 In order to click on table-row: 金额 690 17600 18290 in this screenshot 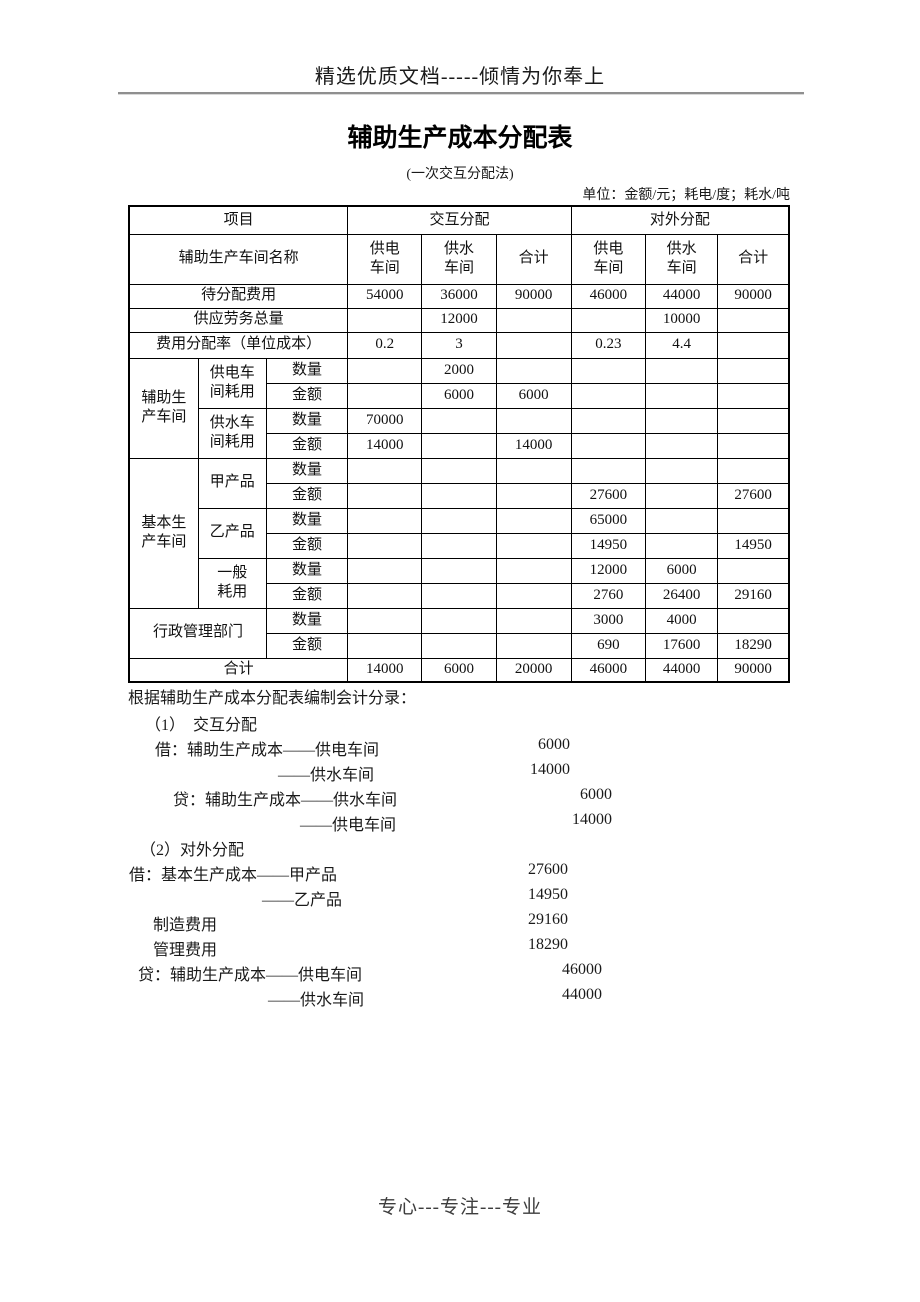, I will do `click(459, 645)`.